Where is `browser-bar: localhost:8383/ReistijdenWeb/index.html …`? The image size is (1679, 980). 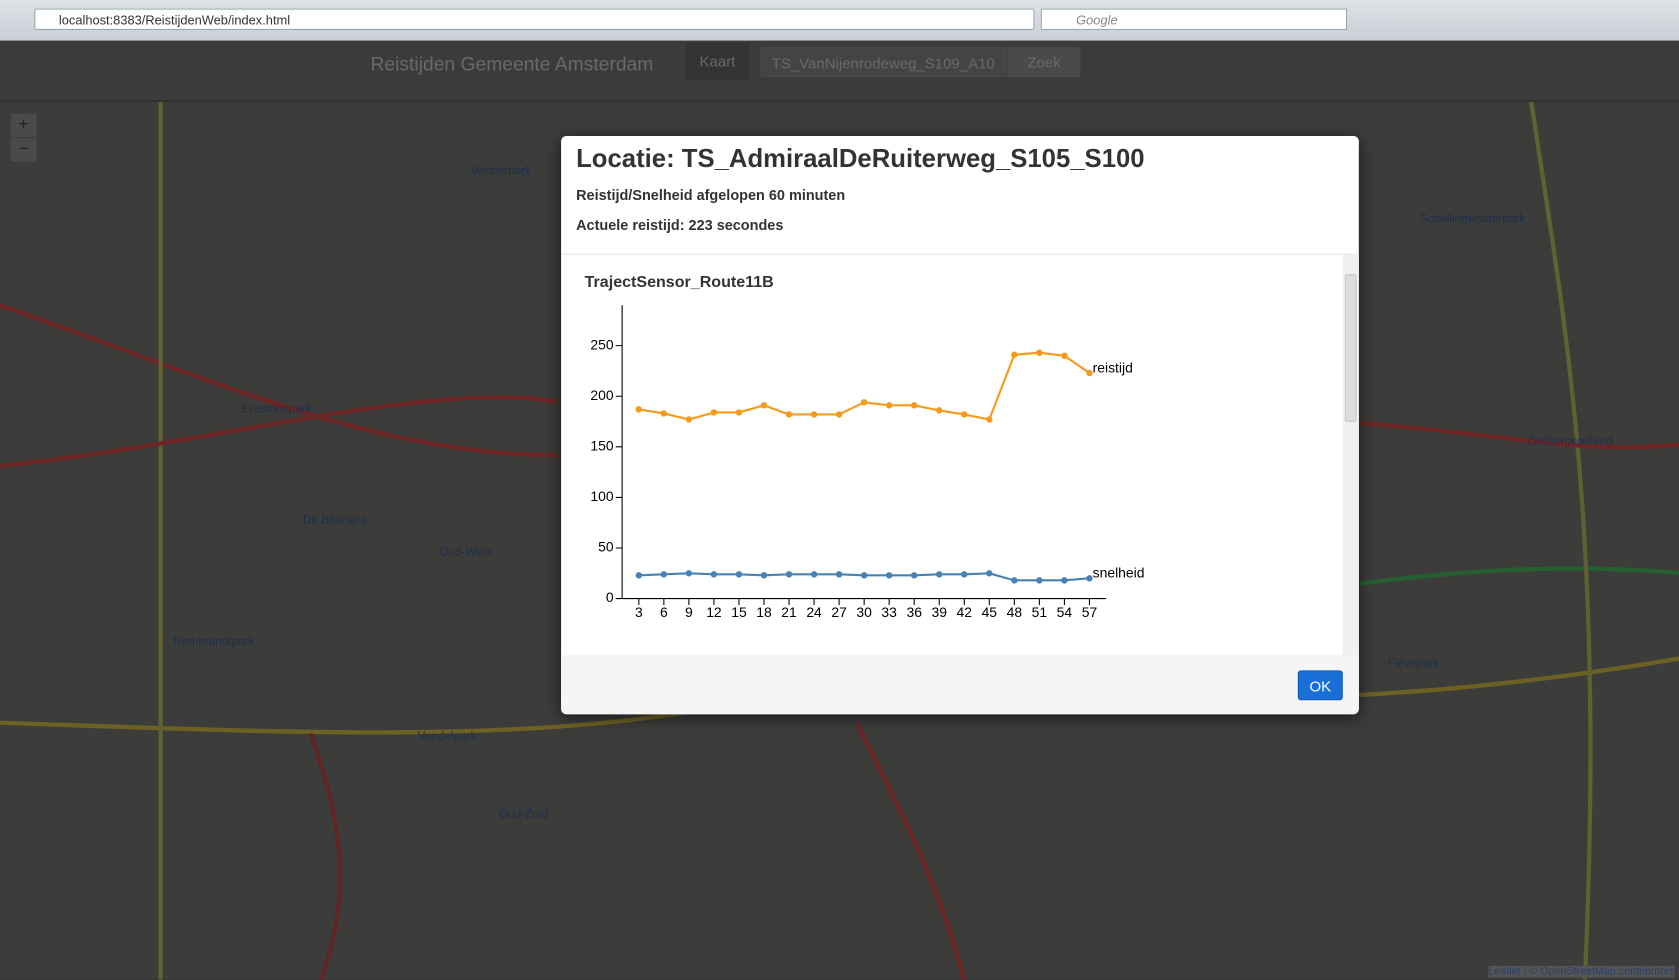 browser-bar: localhost:8383/ReistijdenWeb/index.html … is located at coordinates (839, 20).